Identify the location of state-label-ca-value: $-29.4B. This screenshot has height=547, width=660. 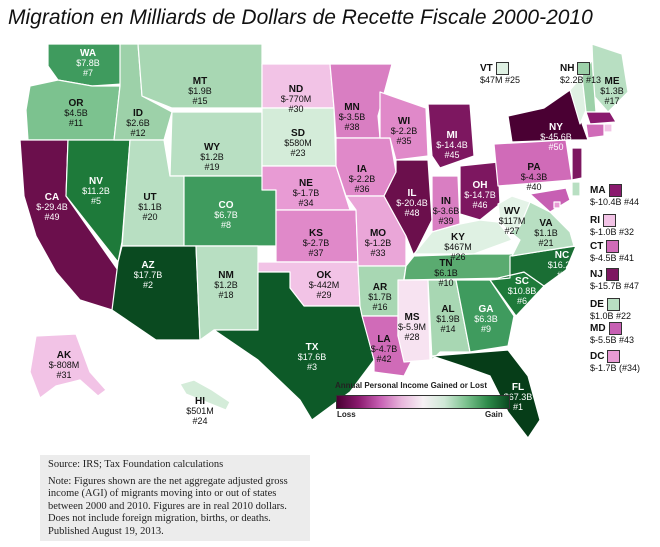
(52, 207).